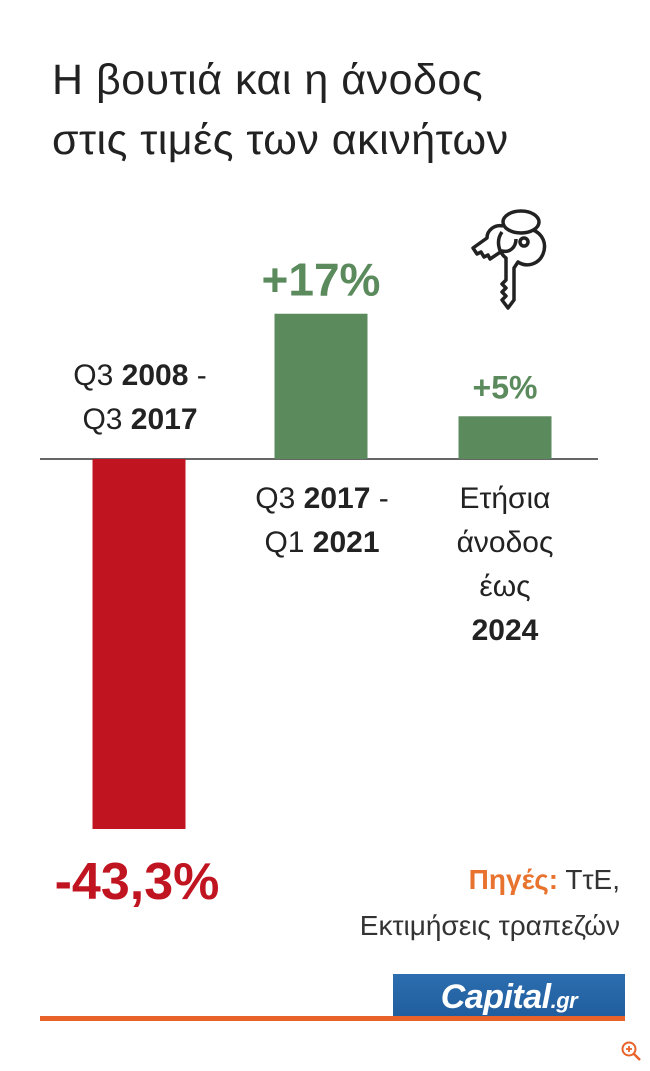  What do you see at coordinates (631, 1051) in the screenshot?
I see `zoom-in-icon` at bounding box center [631, 1051].